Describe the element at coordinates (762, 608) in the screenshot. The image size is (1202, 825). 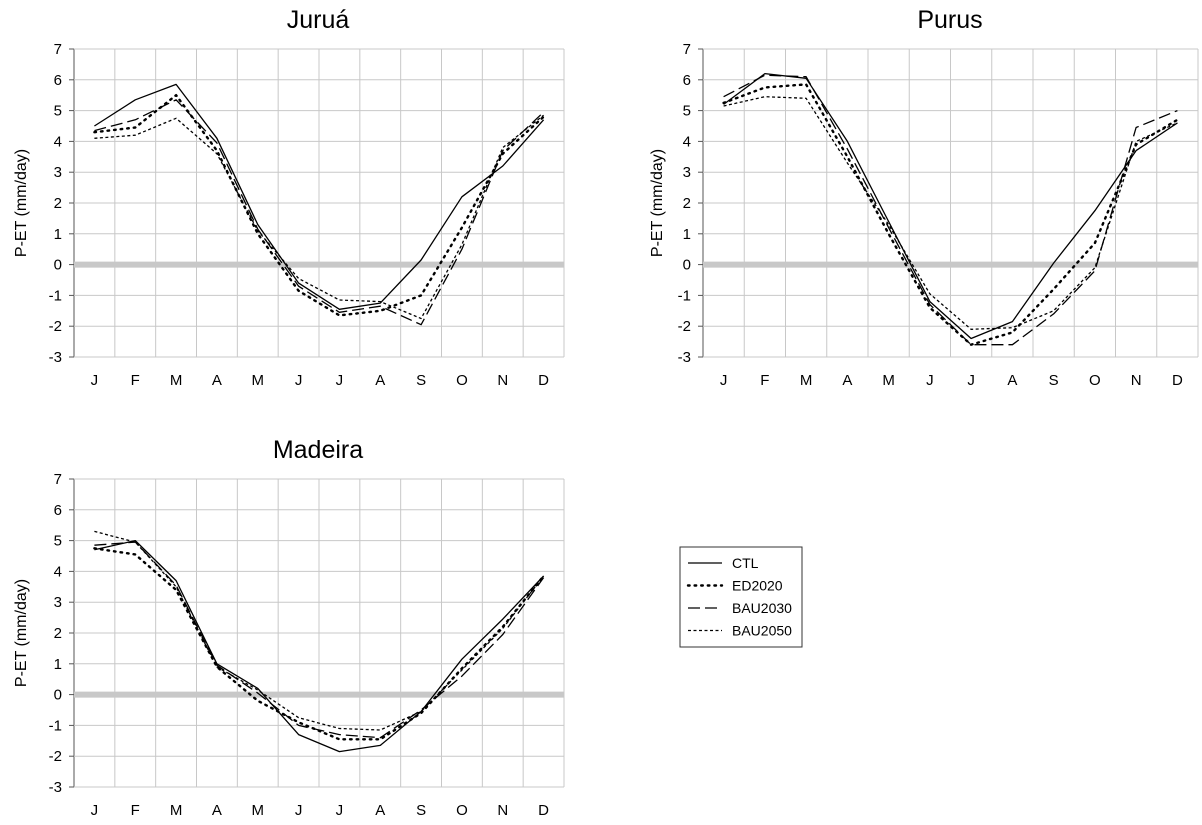
I see `legend-label: BAU2030` at that location.